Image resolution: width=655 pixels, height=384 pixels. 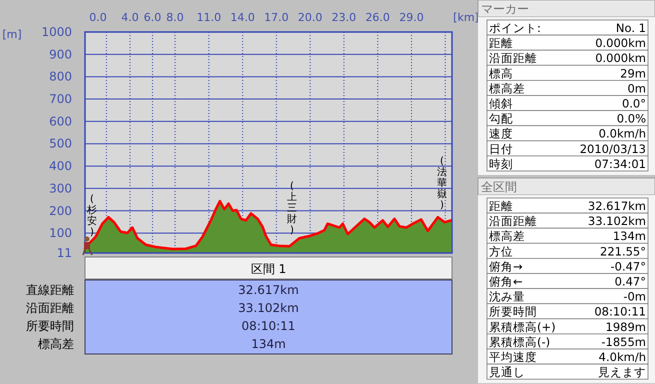 I want to click on text: 日付, so click(x=501, y=149).